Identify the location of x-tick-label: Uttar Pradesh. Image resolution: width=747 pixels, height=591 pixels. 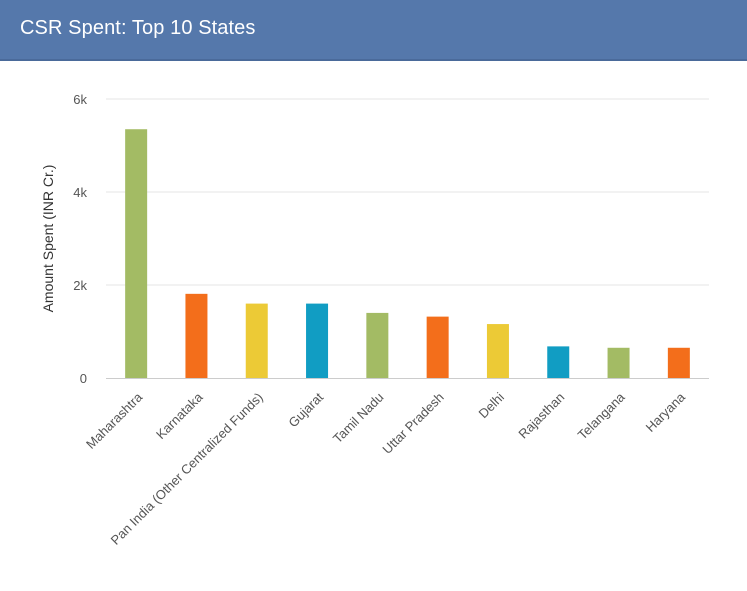
(412, 423).